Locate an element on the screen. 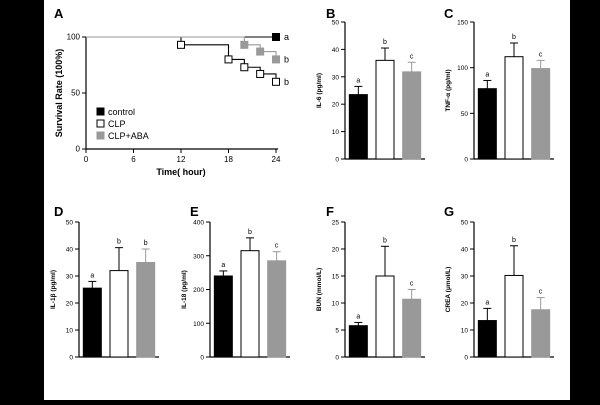  panel-d-ylabel: IL-1β (pg/ml) is located at coordinates (53, 289).